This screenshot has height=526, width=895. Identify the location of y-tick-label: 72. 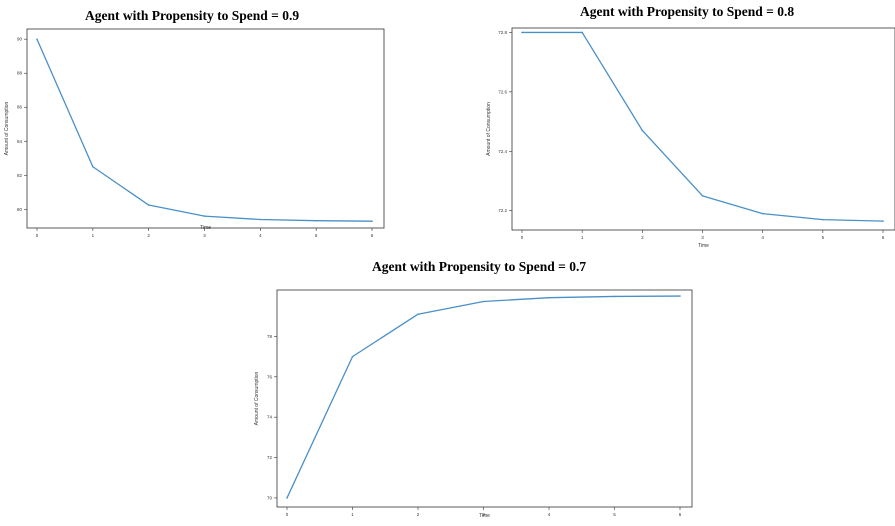
(270, 457).